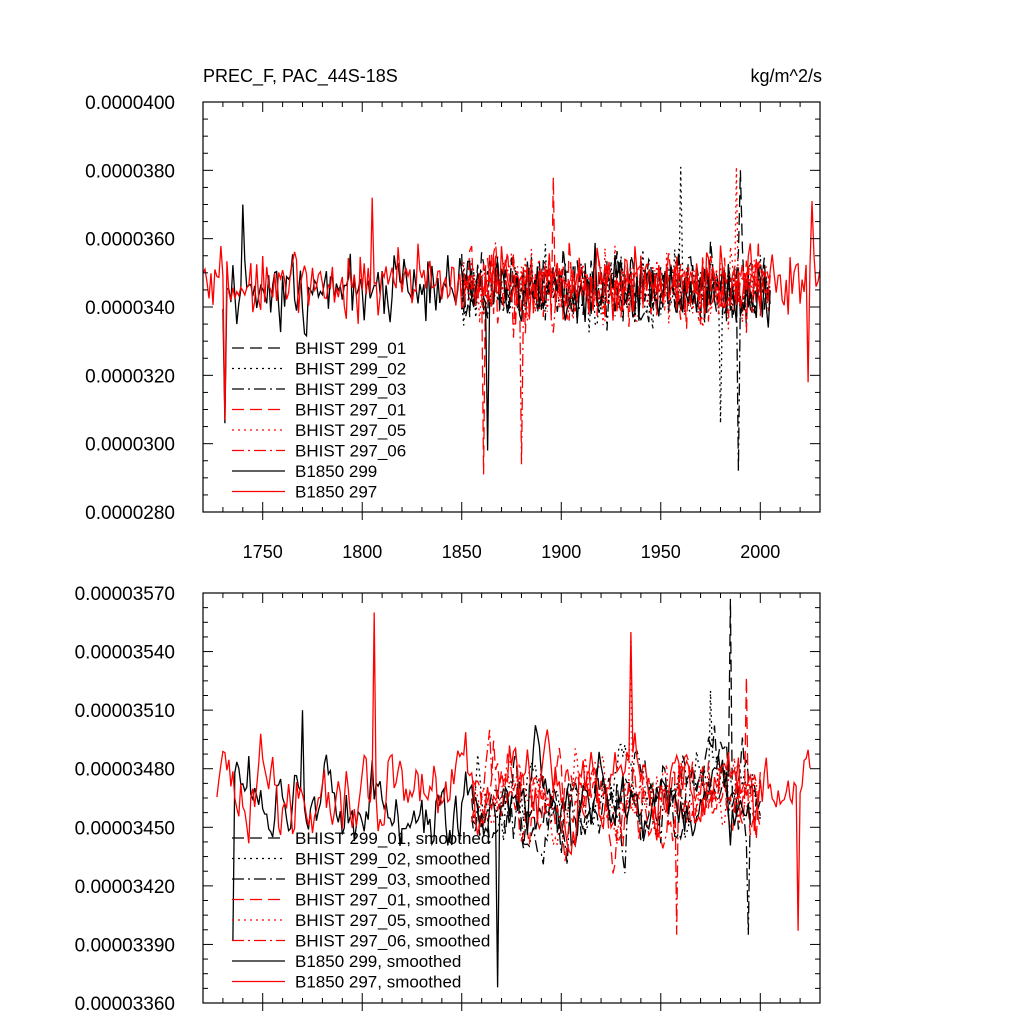 The height and width of the screenshot is (1024, 1024). Describe the element at coordinates (350, 410) in the screenshot. I see `top-legend-label-4: BHIST 297_01` at that location.